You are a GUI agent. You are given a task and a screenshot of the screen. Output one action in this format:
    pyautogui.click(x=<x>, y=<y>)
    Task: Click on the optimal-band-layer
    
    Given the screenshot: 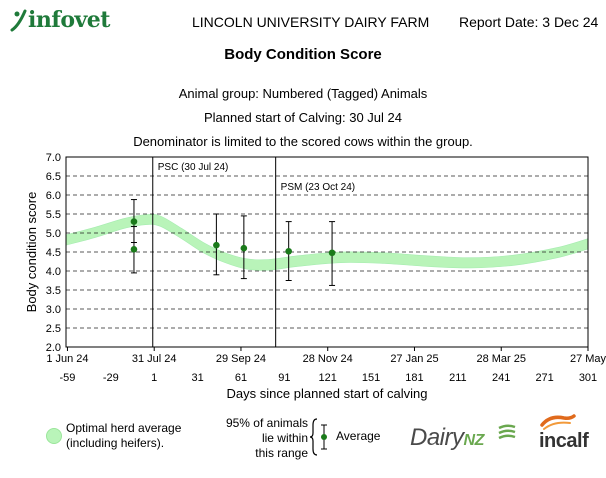 What is the action you would take?
    pyautogui.click(x=327, y=242)
    